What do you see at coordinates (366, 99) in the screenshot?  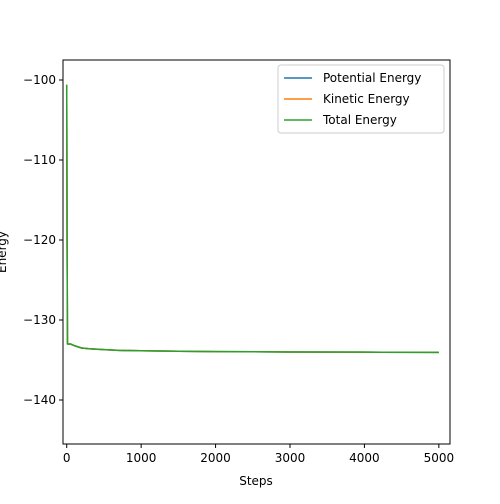 I see `legend-label-2: Kinetic Energy` at bounding box center [366, 99].